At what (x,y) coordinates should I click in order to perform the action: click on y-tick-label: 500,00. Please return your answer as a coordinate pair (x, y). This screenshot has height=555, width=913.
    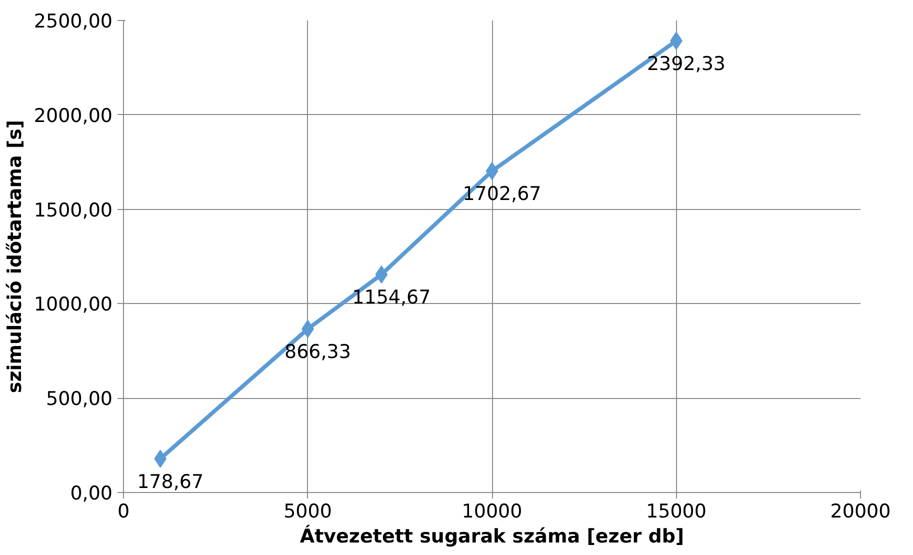
    Looking at the image, I should click on (79, 399).